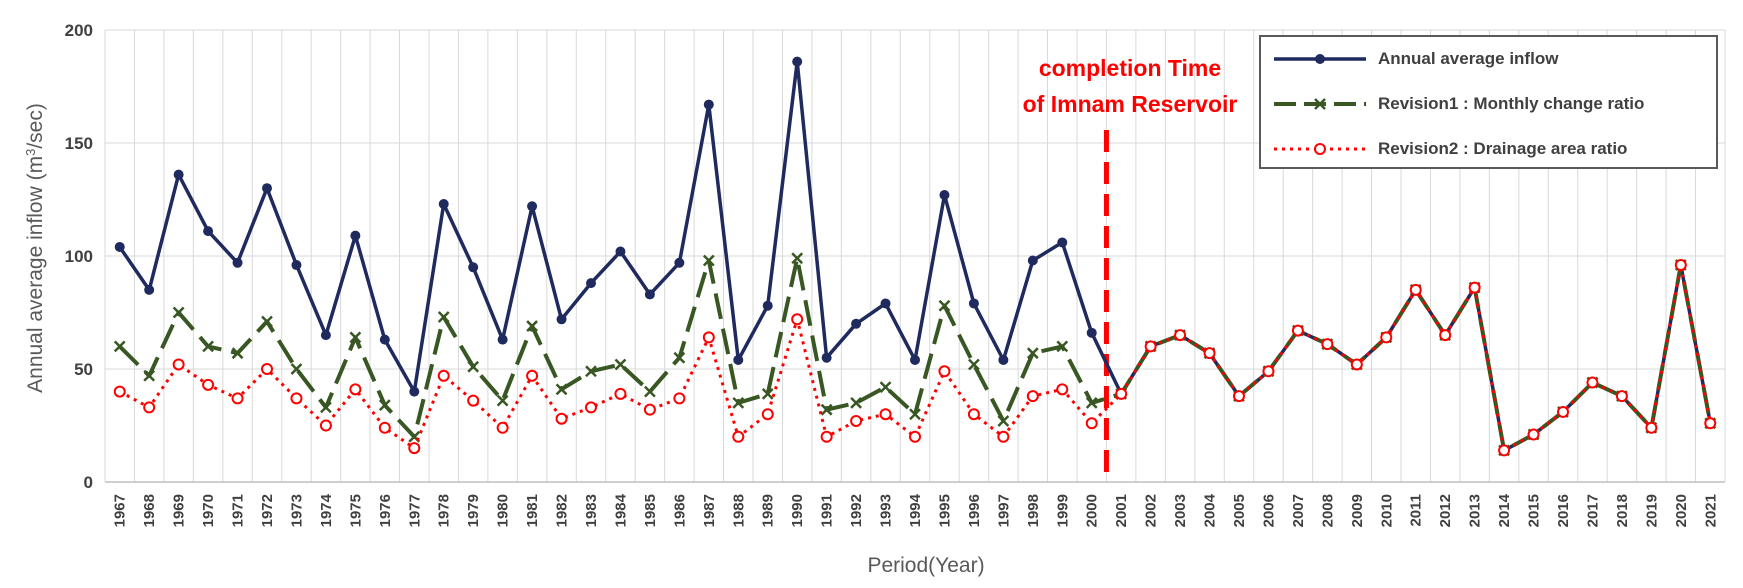  I want to click on legend-label-annual: Annual average inflow, so click(1468, 58).